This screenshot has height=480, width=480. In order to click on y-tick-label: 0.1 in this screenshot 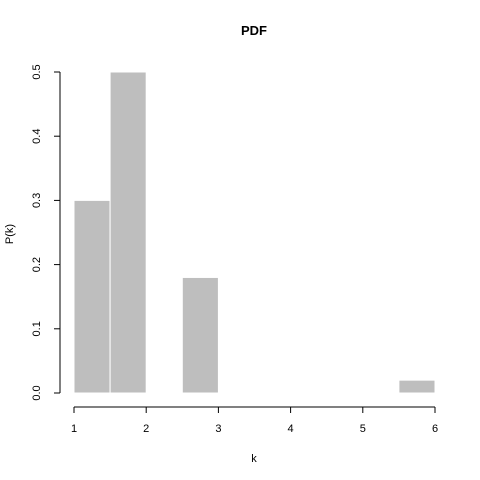, I will do `click(37, 328)`.